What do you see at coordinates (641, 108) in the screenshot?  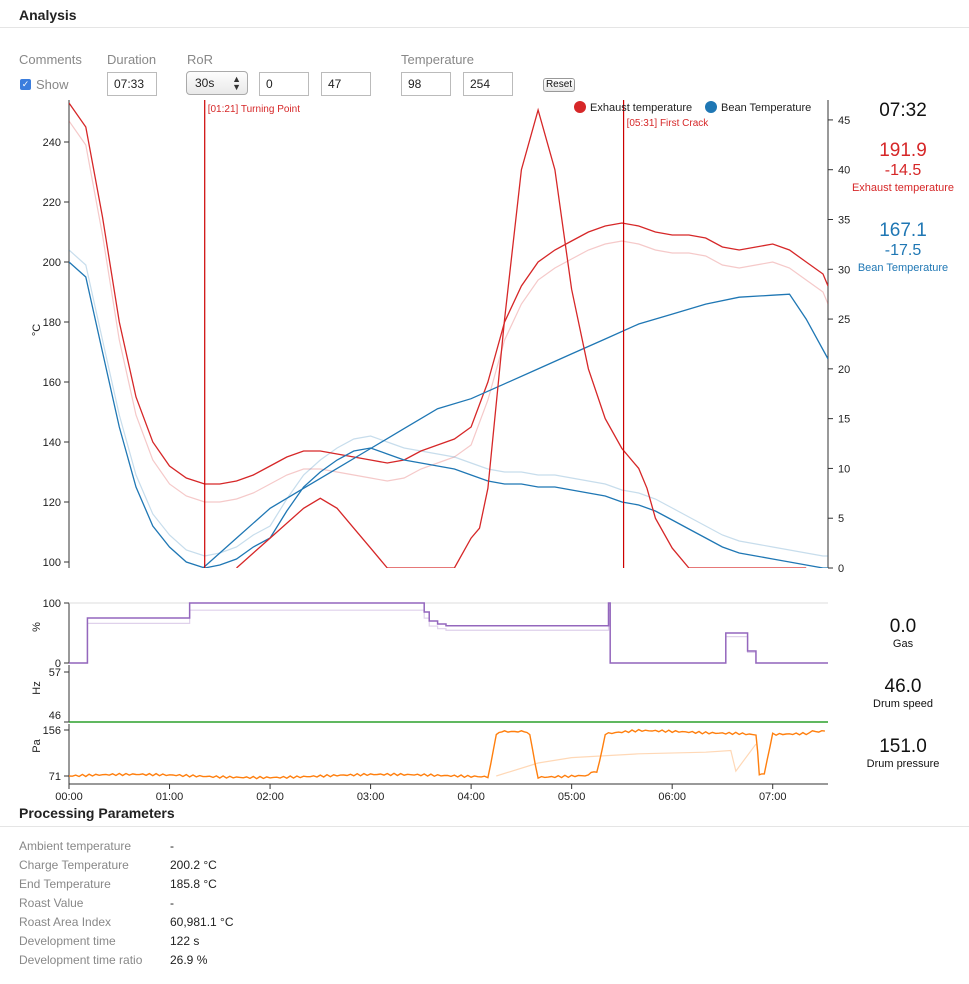 I see `legend-label: Exhaust temperature` at bounding box center [641, 108].